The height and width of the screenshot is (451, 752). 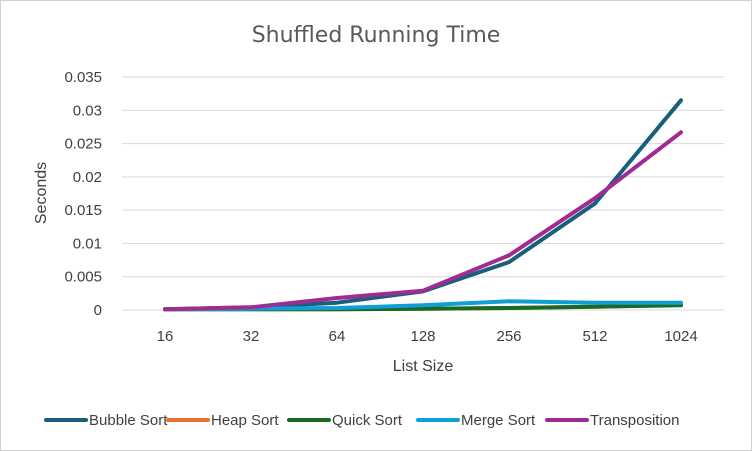 What do you see at coordinates (422, 336) in the screenshot?
I see `x-tick-label: 128` at bounding box center [422, 336].